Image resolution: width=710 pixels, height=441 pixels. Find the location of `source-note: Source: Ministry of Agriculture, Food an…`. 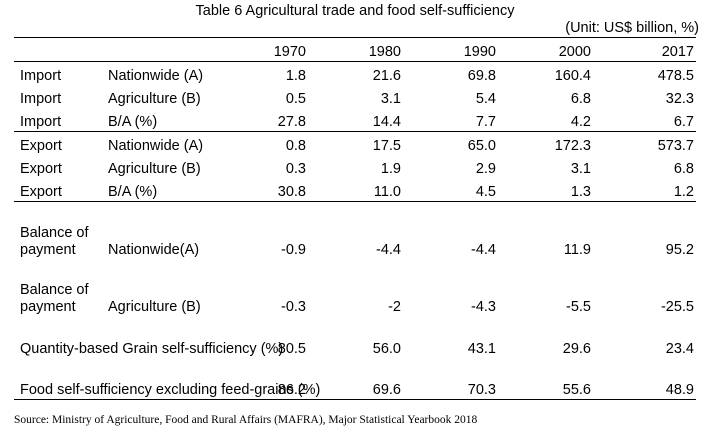

source-note: Source: Ministry of Agriculture, Food an… is located at coordinates (246, 420).